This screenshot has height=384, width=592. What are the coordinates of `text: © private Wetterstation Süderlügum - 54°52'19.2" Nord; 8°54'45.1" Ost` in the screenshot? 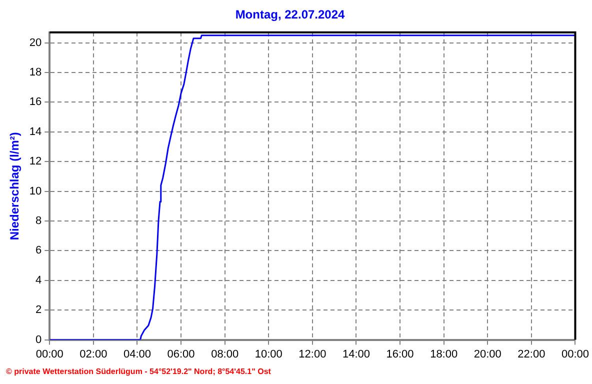 It's located at (138, 371).